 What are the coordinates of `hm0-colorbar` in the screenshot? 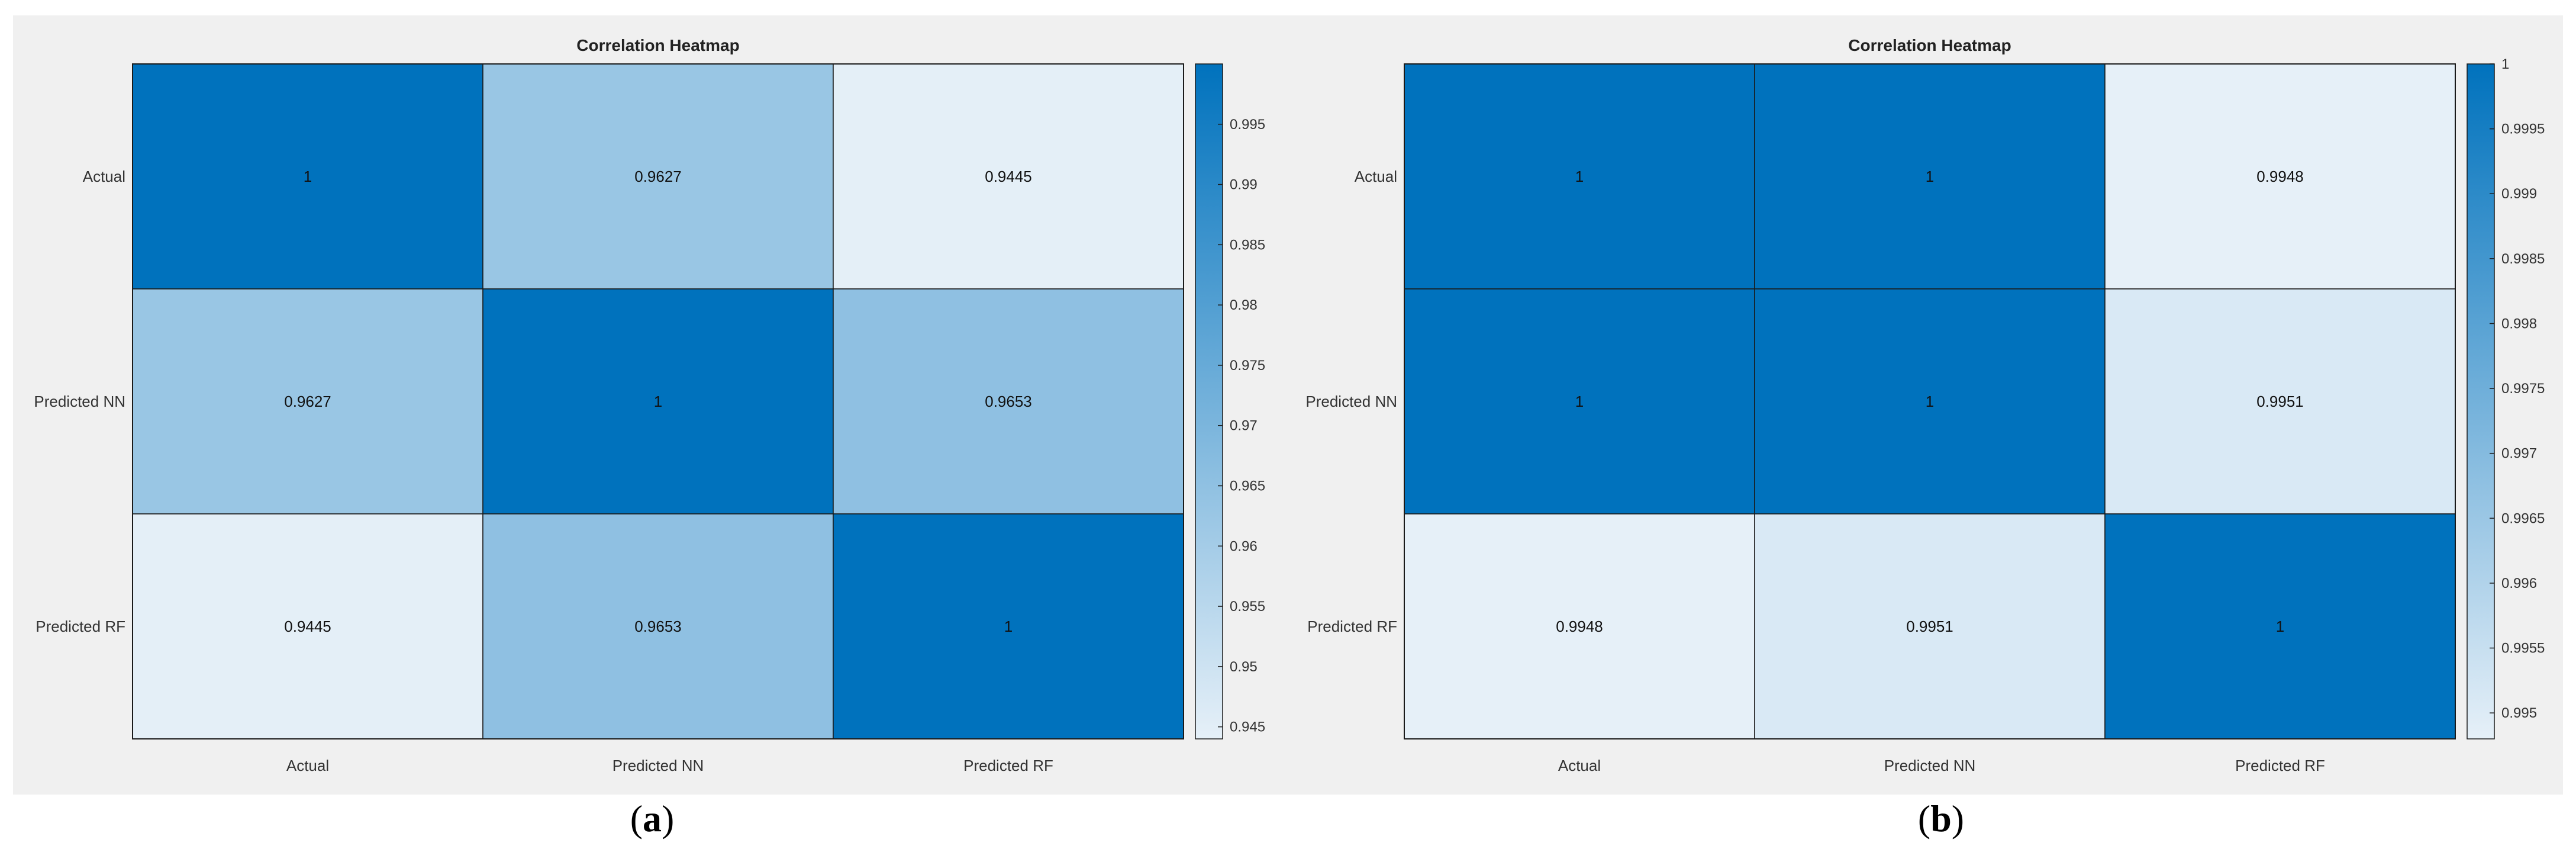 It's located at (1209, 401).